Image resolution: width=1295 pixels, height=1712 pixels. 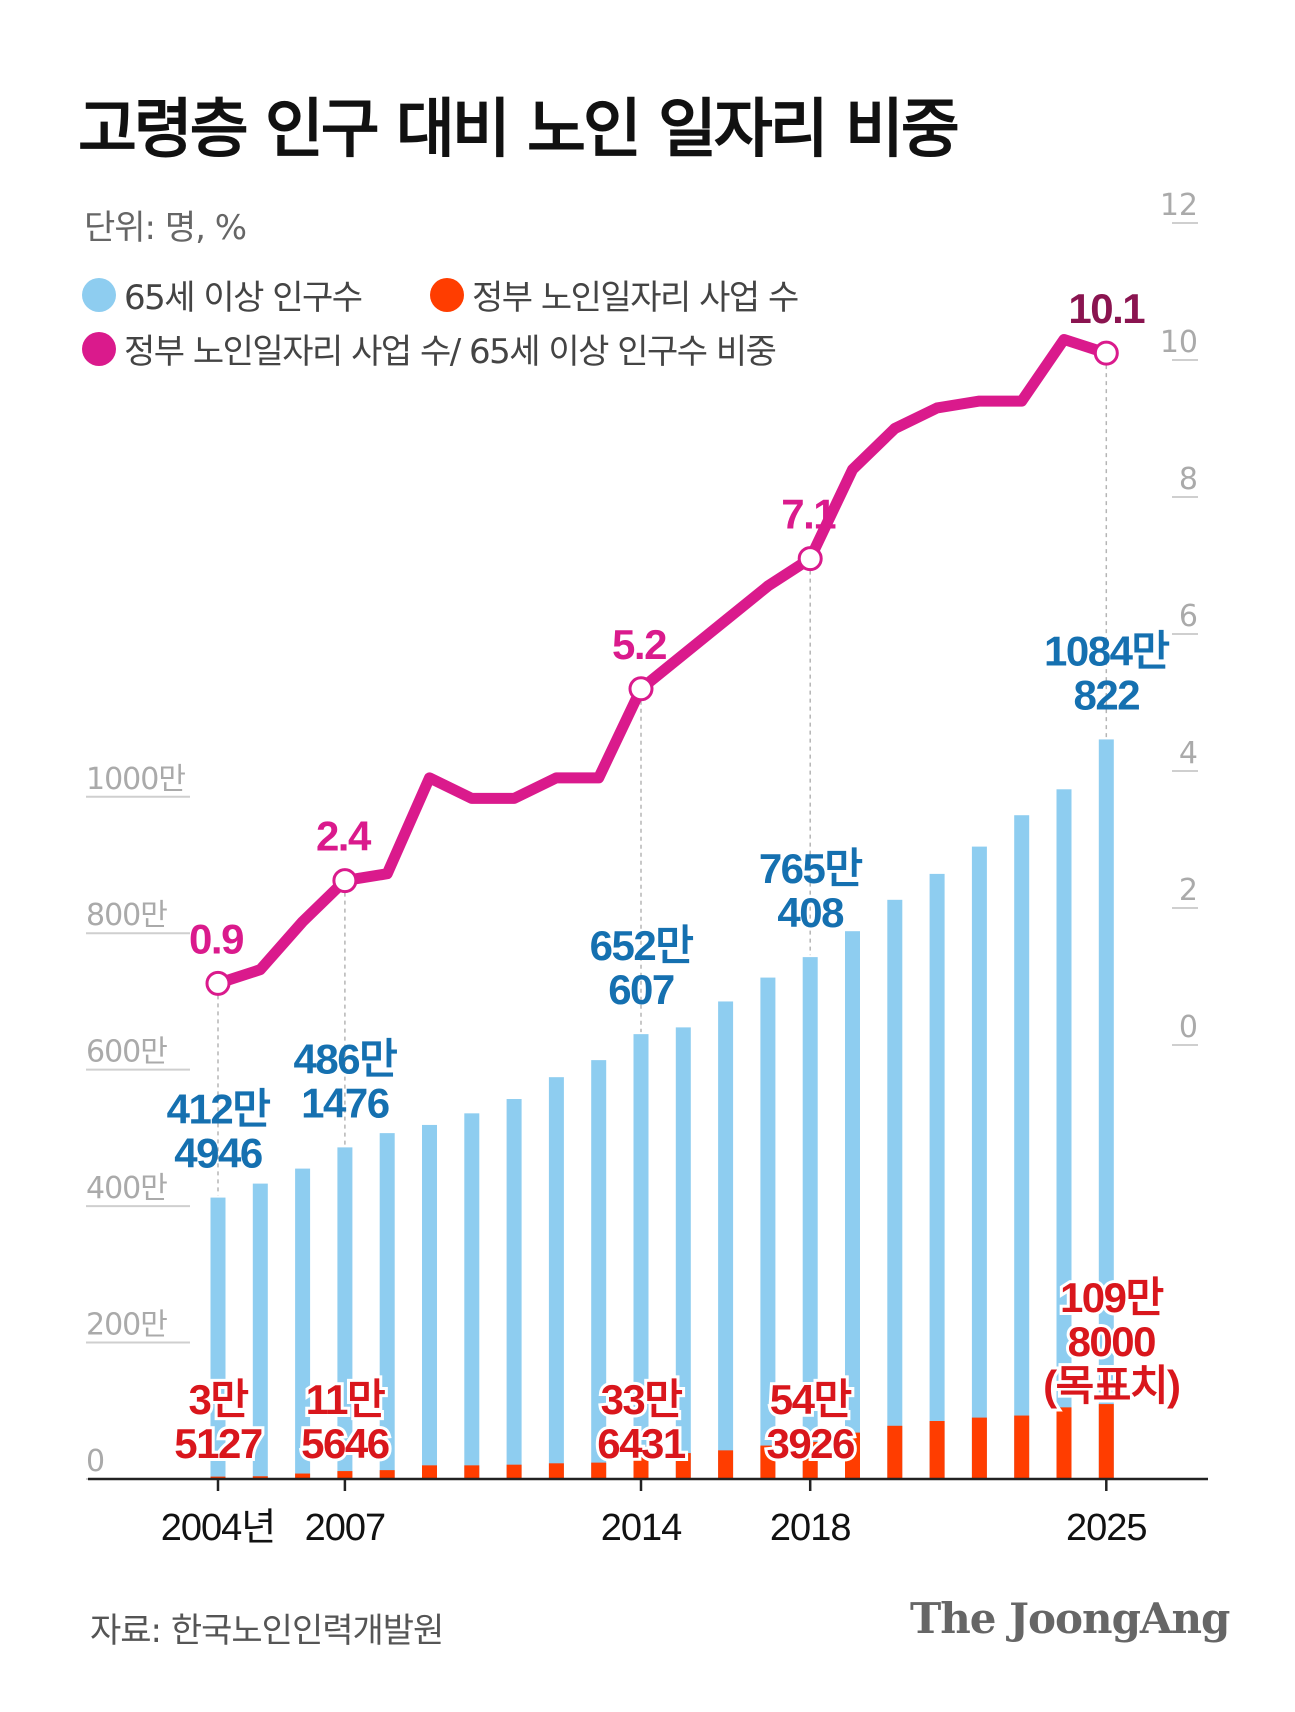 I want to click on jobs-value-label: 54만, so click(x=811, y=1399).